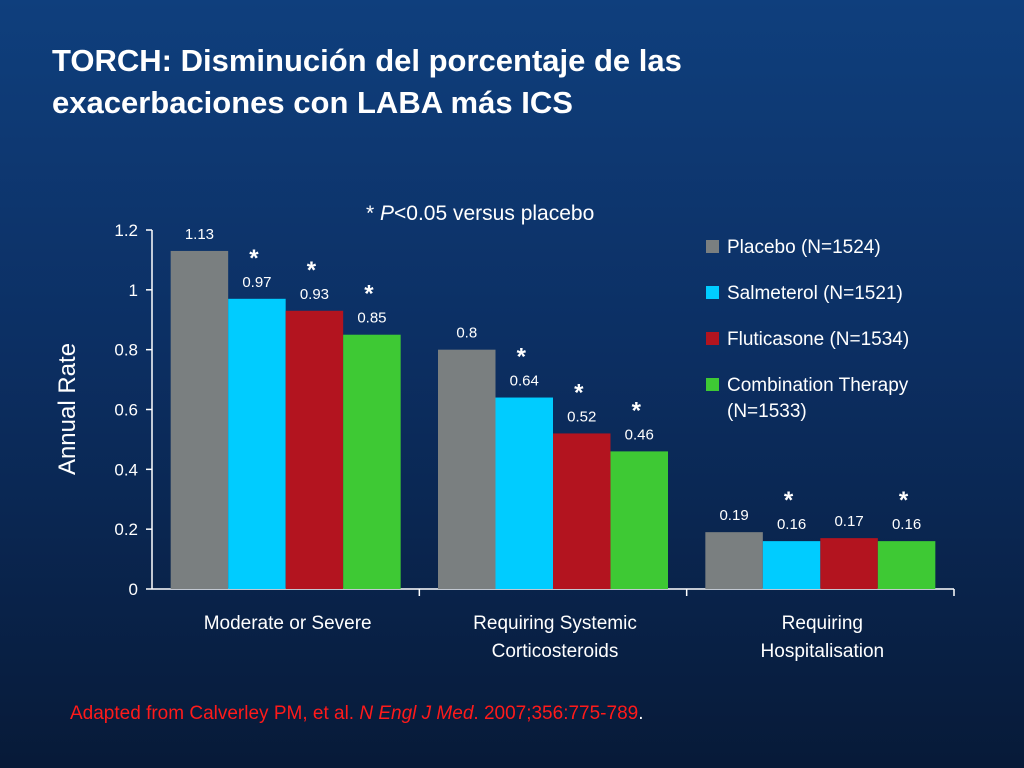 This screenshot has width=1024, height=768. I want to click on category-label: Requiring, so click(822, 623).